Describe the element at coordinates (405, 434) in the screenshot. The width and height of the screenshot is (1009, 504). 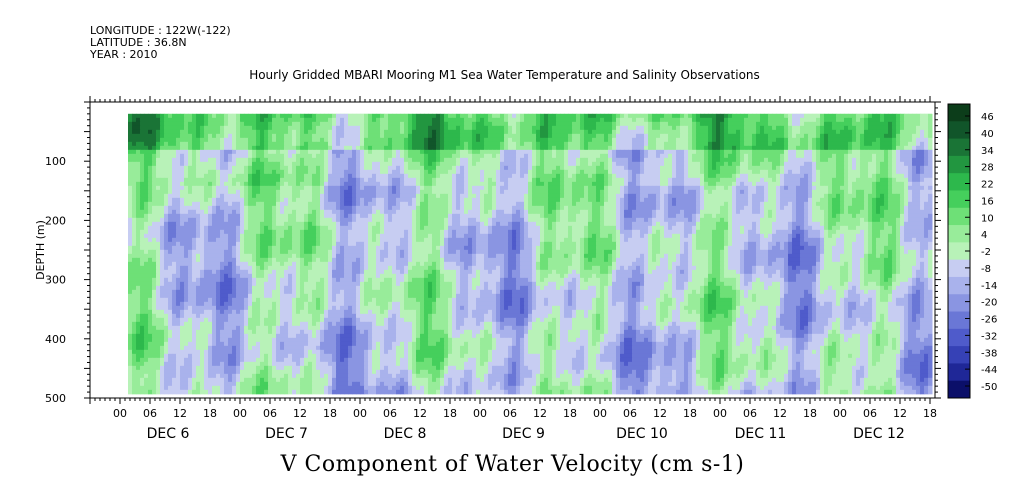
I see `x-day-label: DEC 8` at that location.